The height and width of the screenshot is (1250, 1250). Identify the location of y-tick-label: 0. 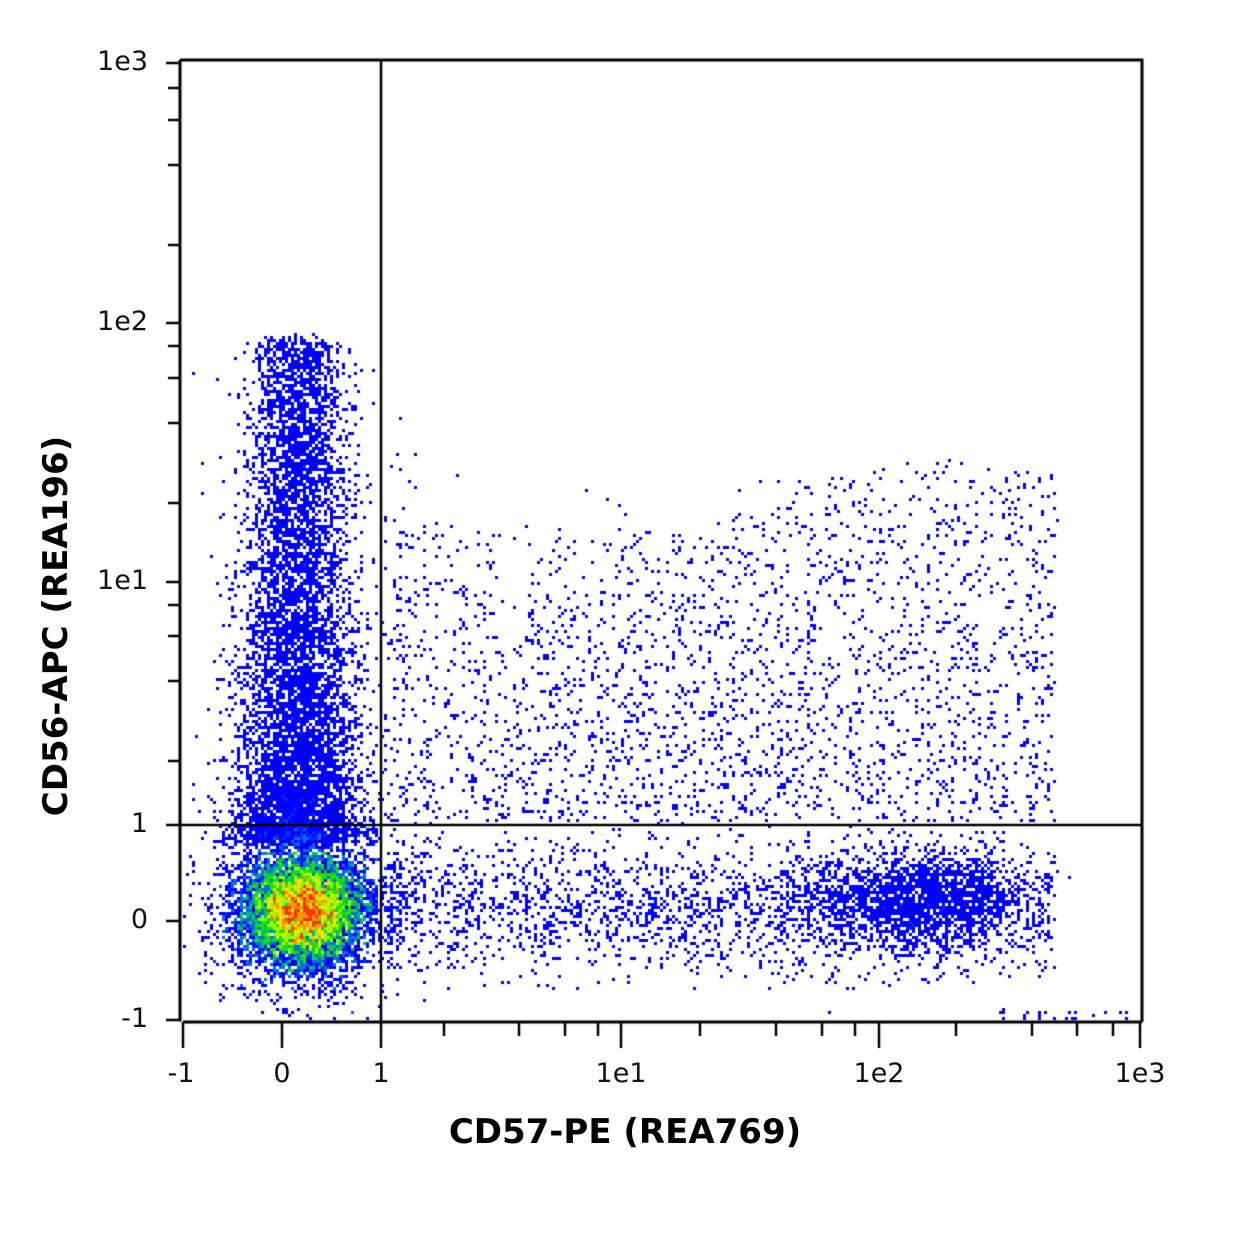
(139, 919).